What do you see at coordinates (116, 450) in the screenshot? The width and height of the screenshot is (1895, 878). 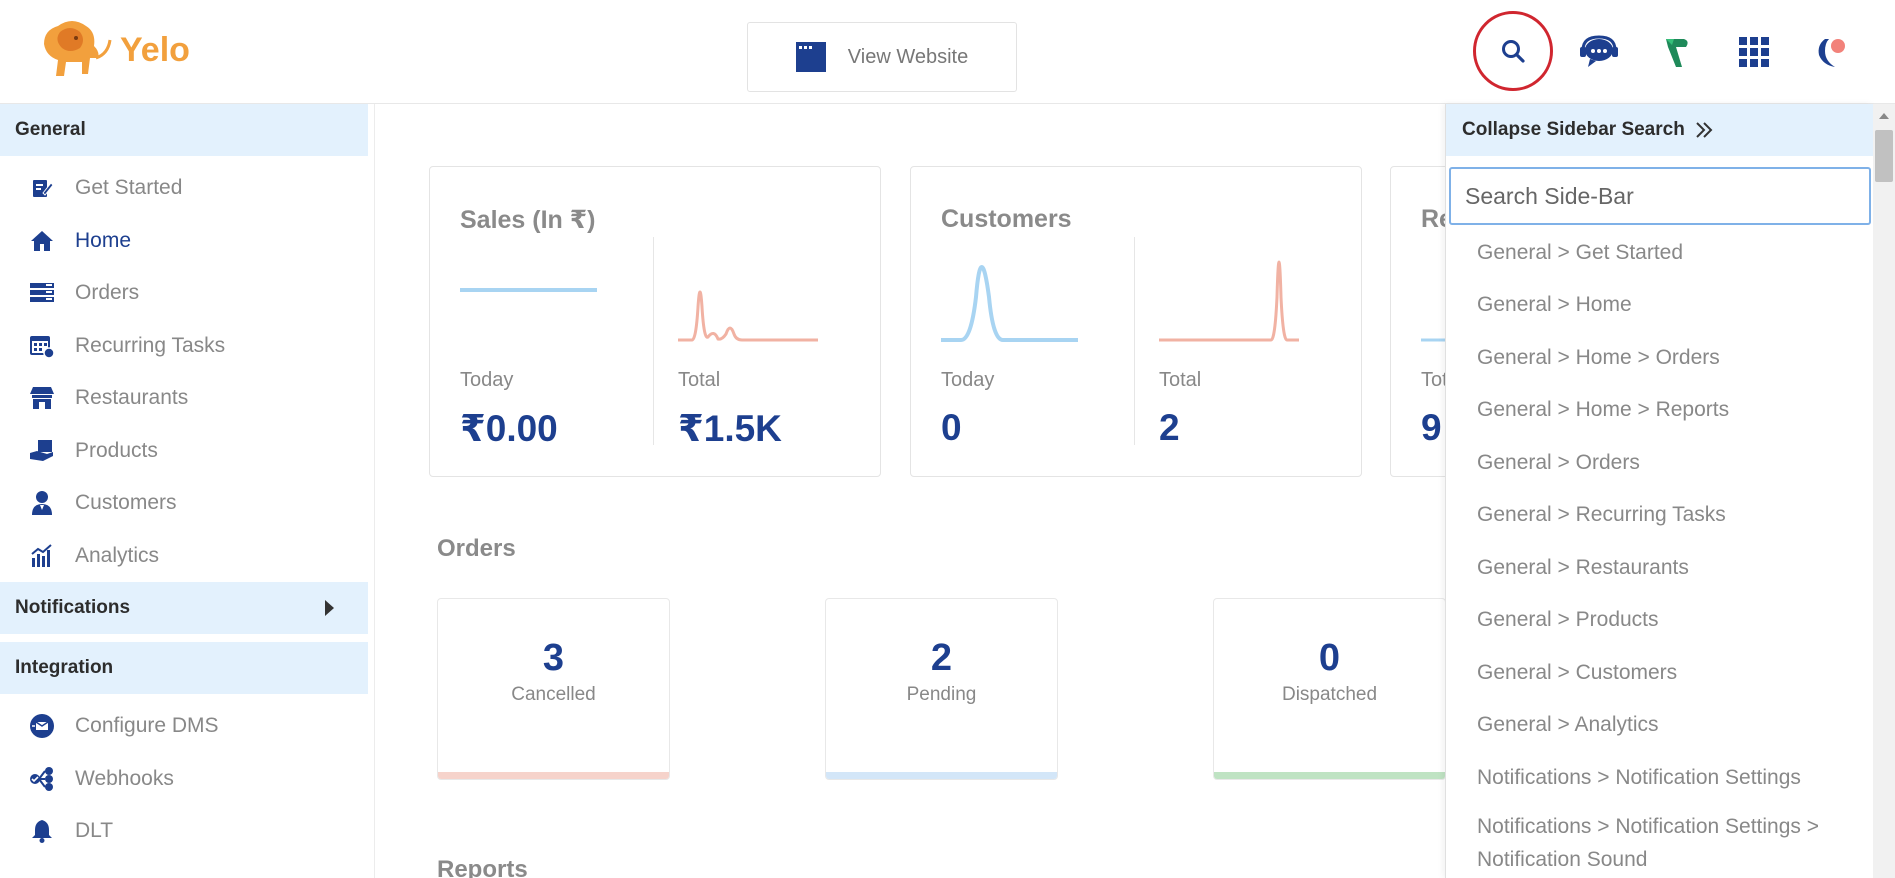 I see `sidebar-item-label: Products` at bounding box center [116, 450].